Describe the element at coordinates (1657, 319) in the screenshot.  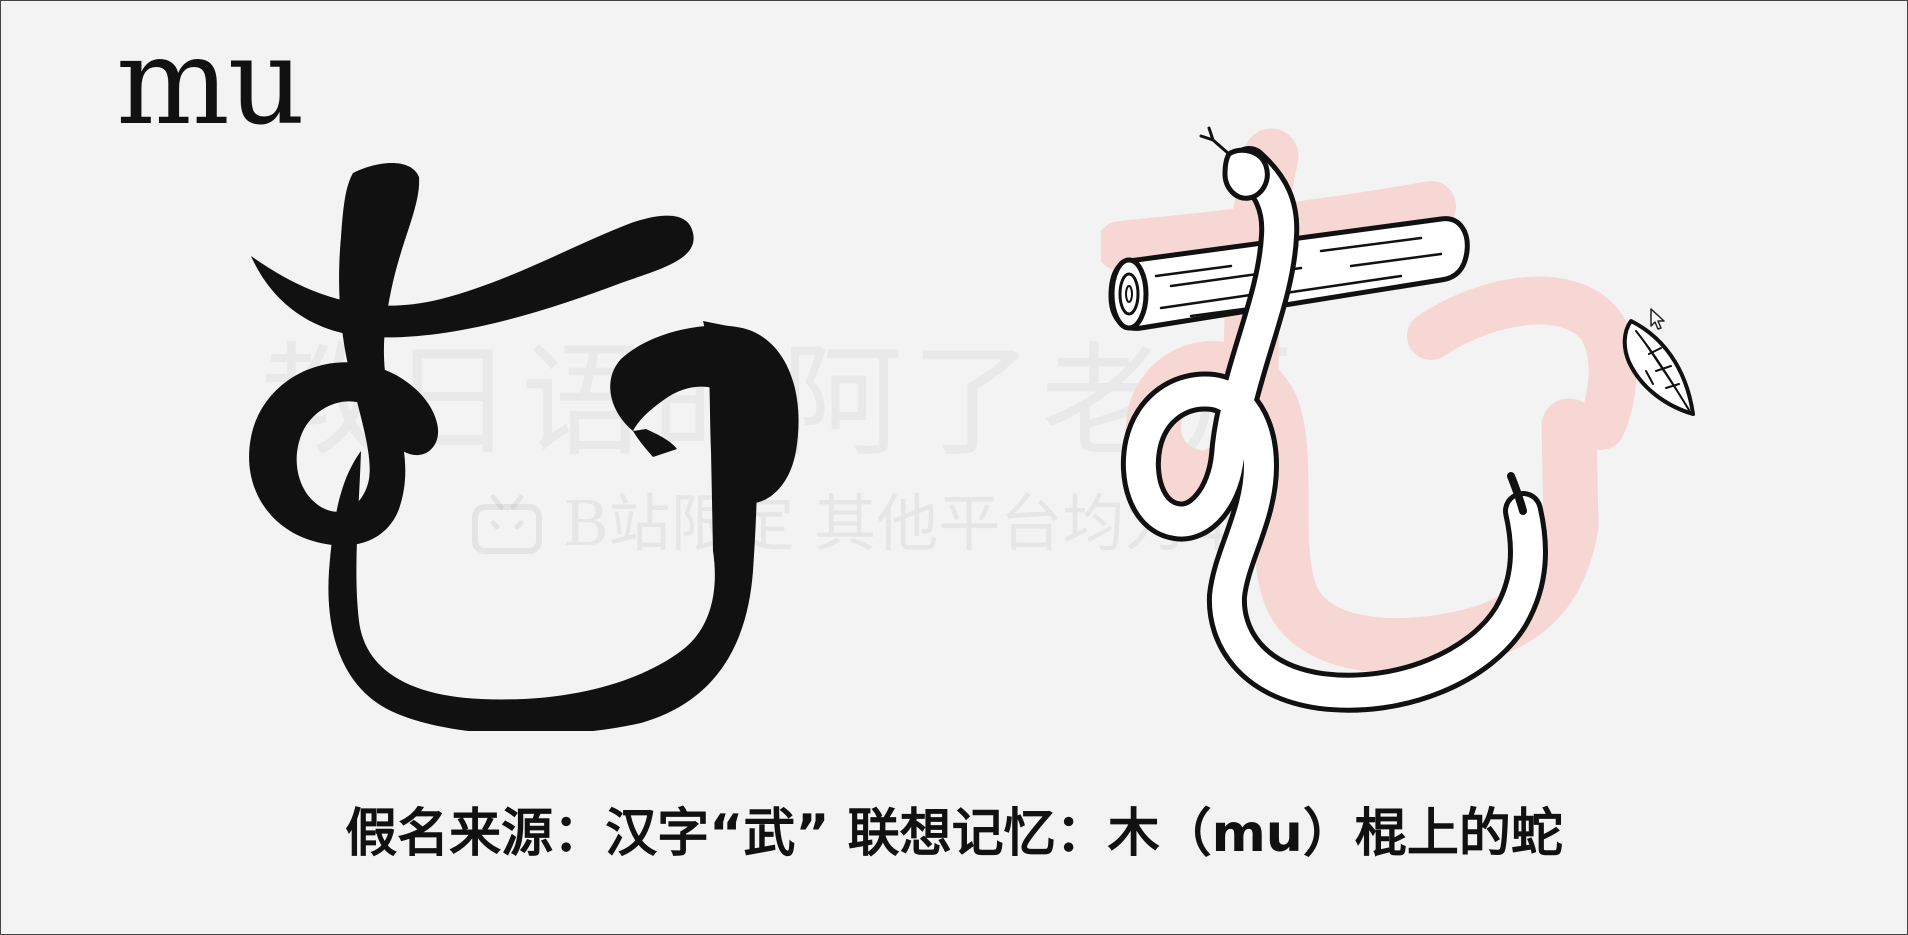
I see `mouse-pointer-icon` at that location.